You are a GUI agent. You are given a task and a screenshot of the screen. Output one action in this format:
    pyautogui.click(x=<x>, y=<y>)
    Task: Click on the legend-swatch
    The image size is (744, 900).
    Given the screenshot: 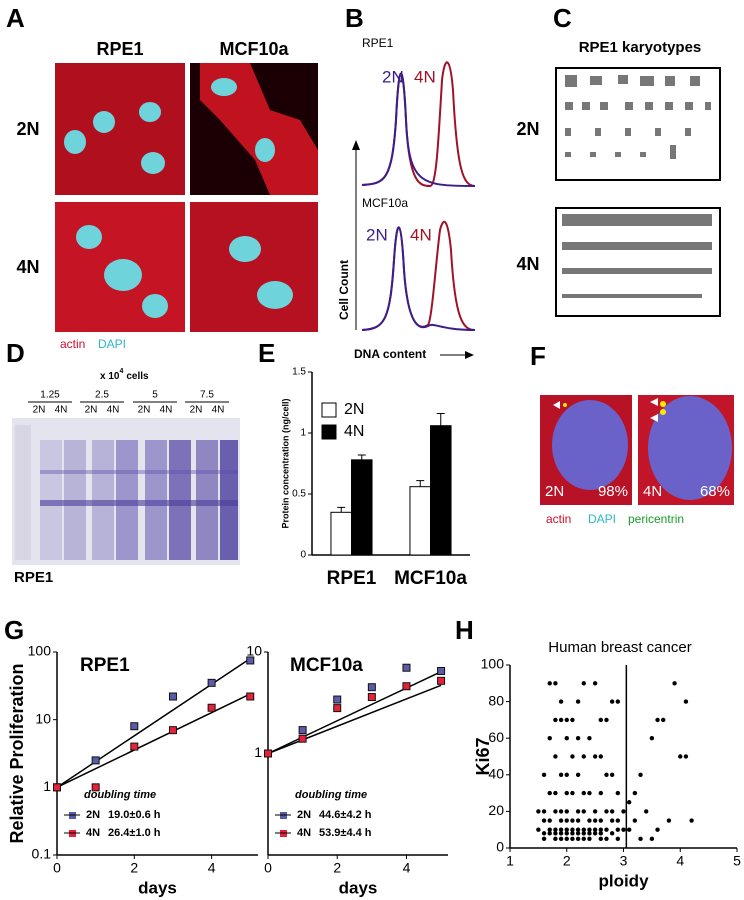 What is the action you would take?
    pyautogui.click(x=329, y=432)
    